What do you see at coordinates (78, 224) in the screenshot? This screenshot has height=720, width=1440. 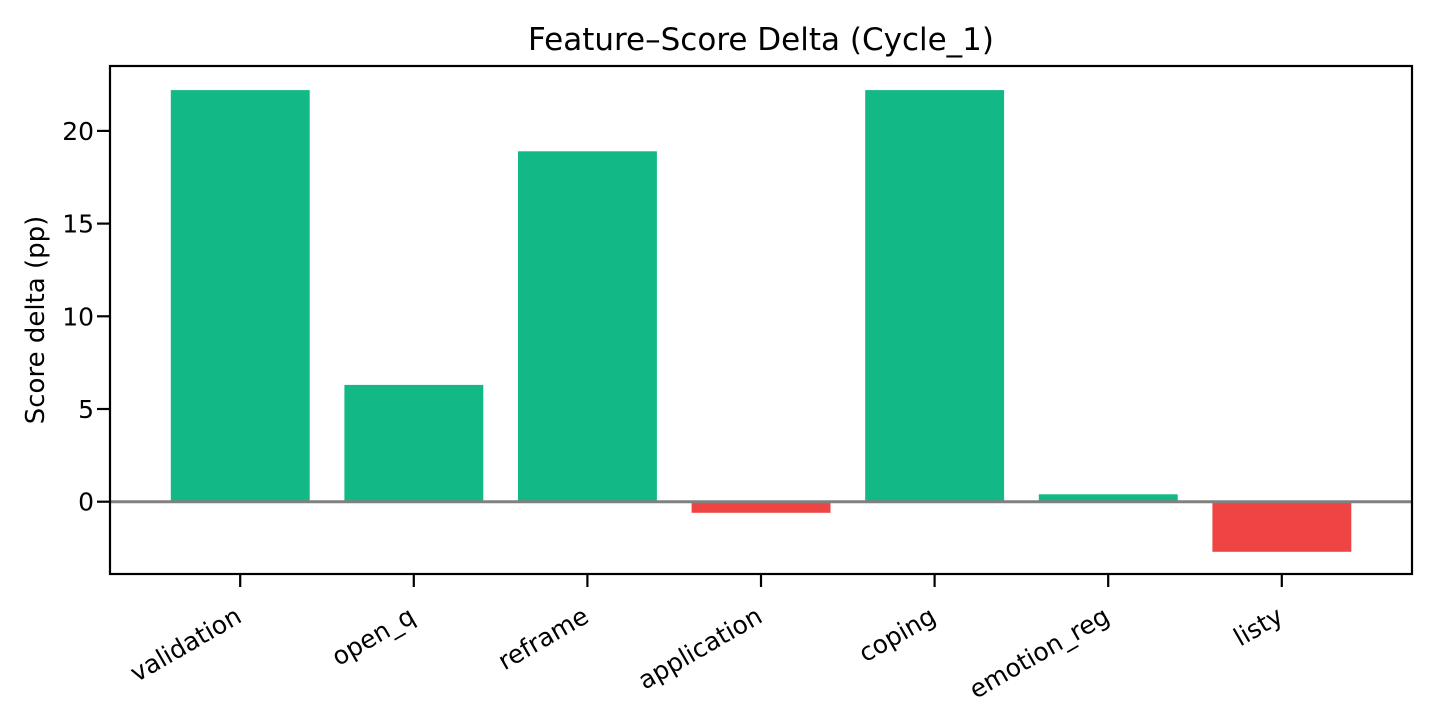 I see `y-tick-label: 15` at bounding box center [78, 224].